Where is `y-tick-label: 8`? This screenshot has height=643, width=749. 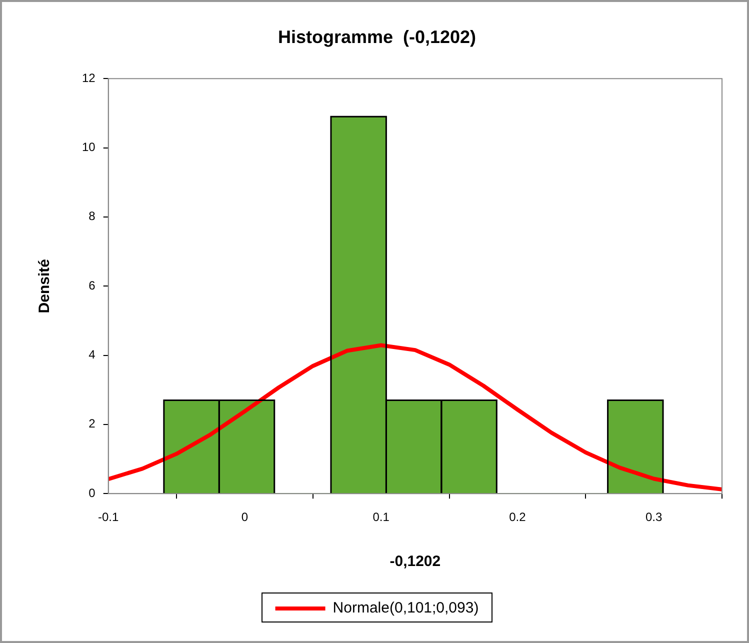 y-tick-label: 8 is located at coordinates (92, 216).